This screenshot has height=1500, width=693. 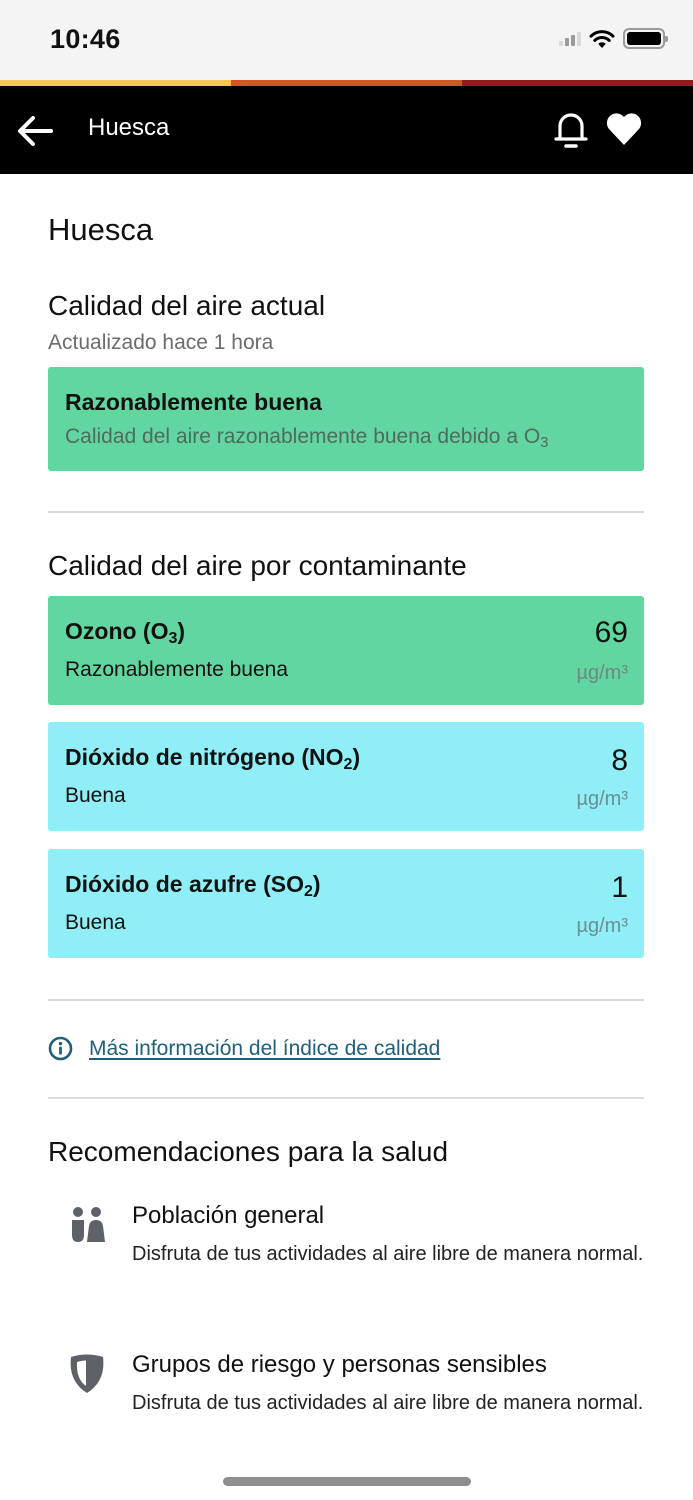 What do you see at coordinates (115, 83) in the screenshot?
I see `stripe-yellow` at bounding box center [115, 83].